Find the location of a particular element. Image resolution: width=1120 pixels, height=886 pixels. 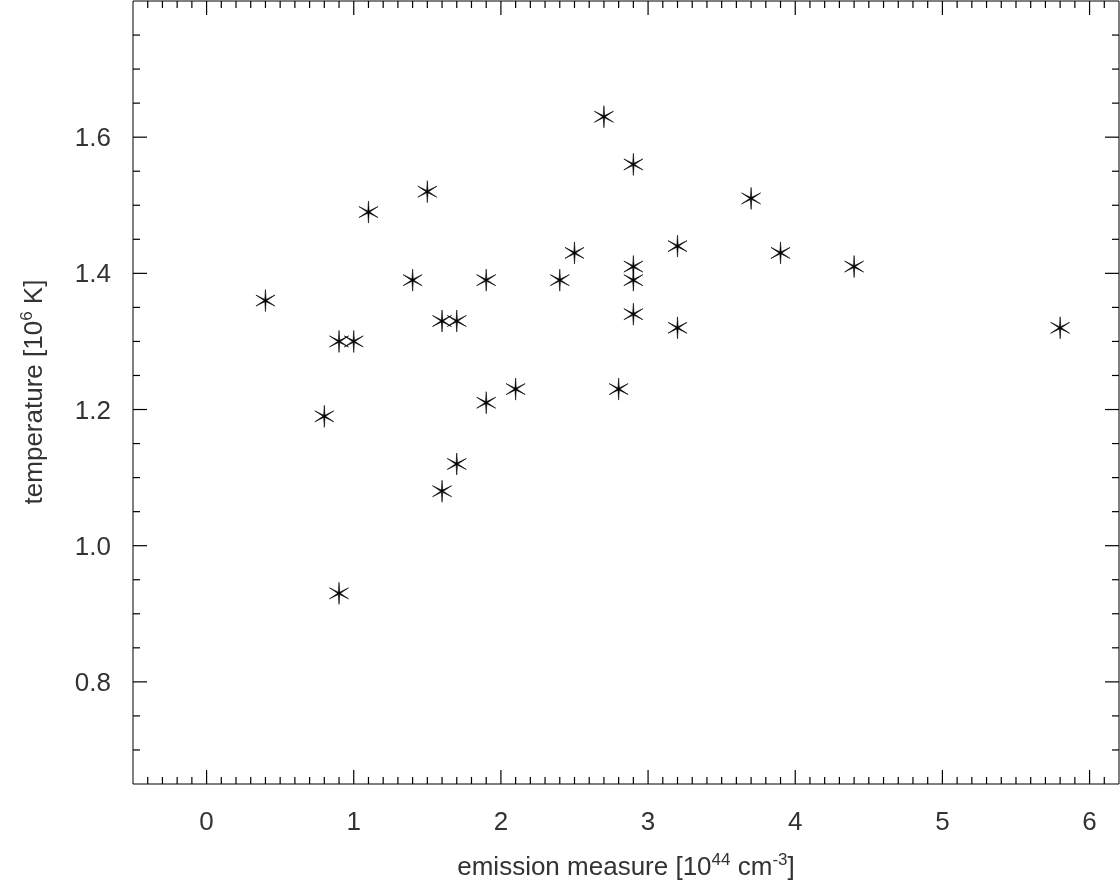

x-tick-label: 3 is located at coordinates (648, 821).